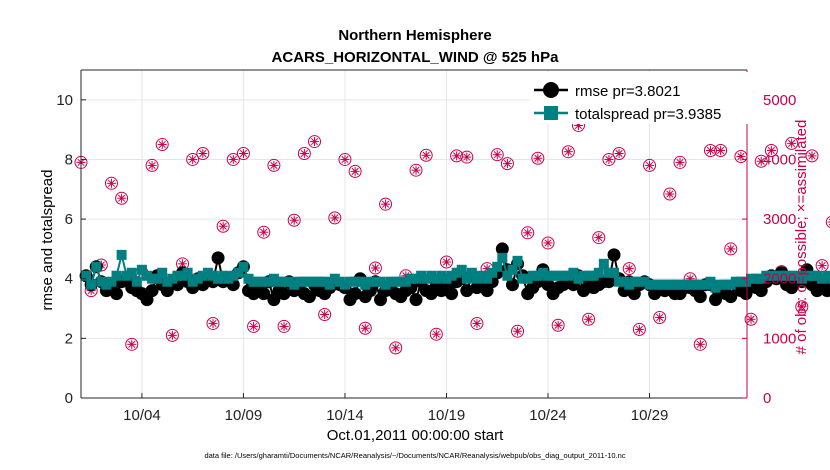 This screenshot has width=830, height=470. I want to click on legend-rmse-marker, so click(551, 90).